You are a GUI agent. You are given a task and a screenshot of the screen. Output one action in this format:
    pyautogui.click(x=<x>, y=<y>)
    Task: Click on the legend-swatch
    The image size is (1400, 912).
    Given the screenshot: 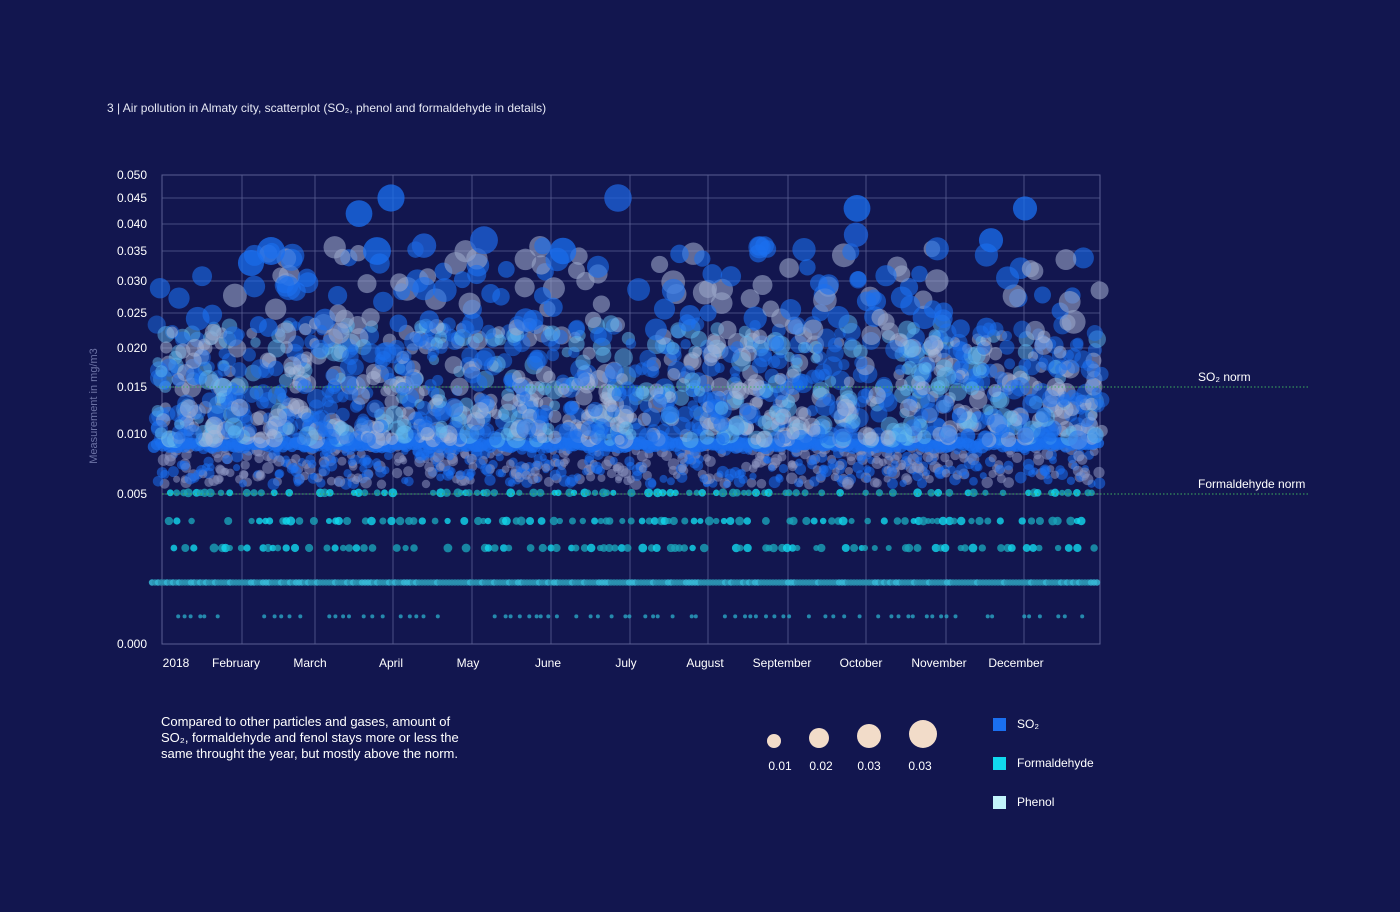 What is the action you would take?
    pyautogui.click(x=999, y=724)
    